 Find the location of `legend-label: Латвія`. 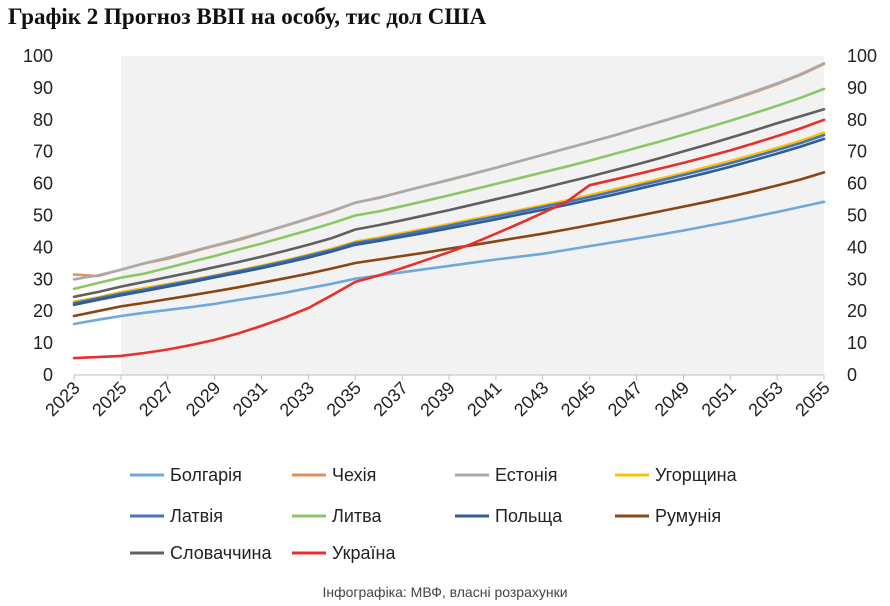

legend-label: Латвія is located at coordinates (196, 516).